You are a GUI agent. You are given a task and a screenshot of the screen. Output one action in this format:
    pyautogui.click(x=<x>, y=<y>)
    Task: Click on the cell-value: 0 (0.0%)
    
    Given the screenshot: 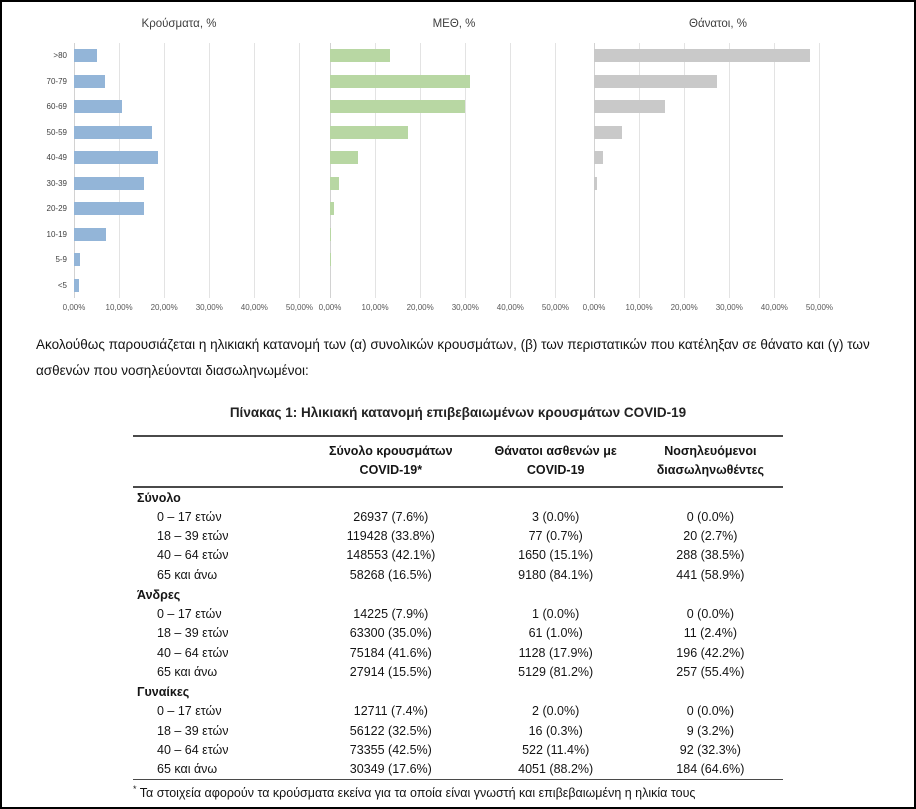 What is the action you would take?
    pyautogui.click(x=710, y=711)
    